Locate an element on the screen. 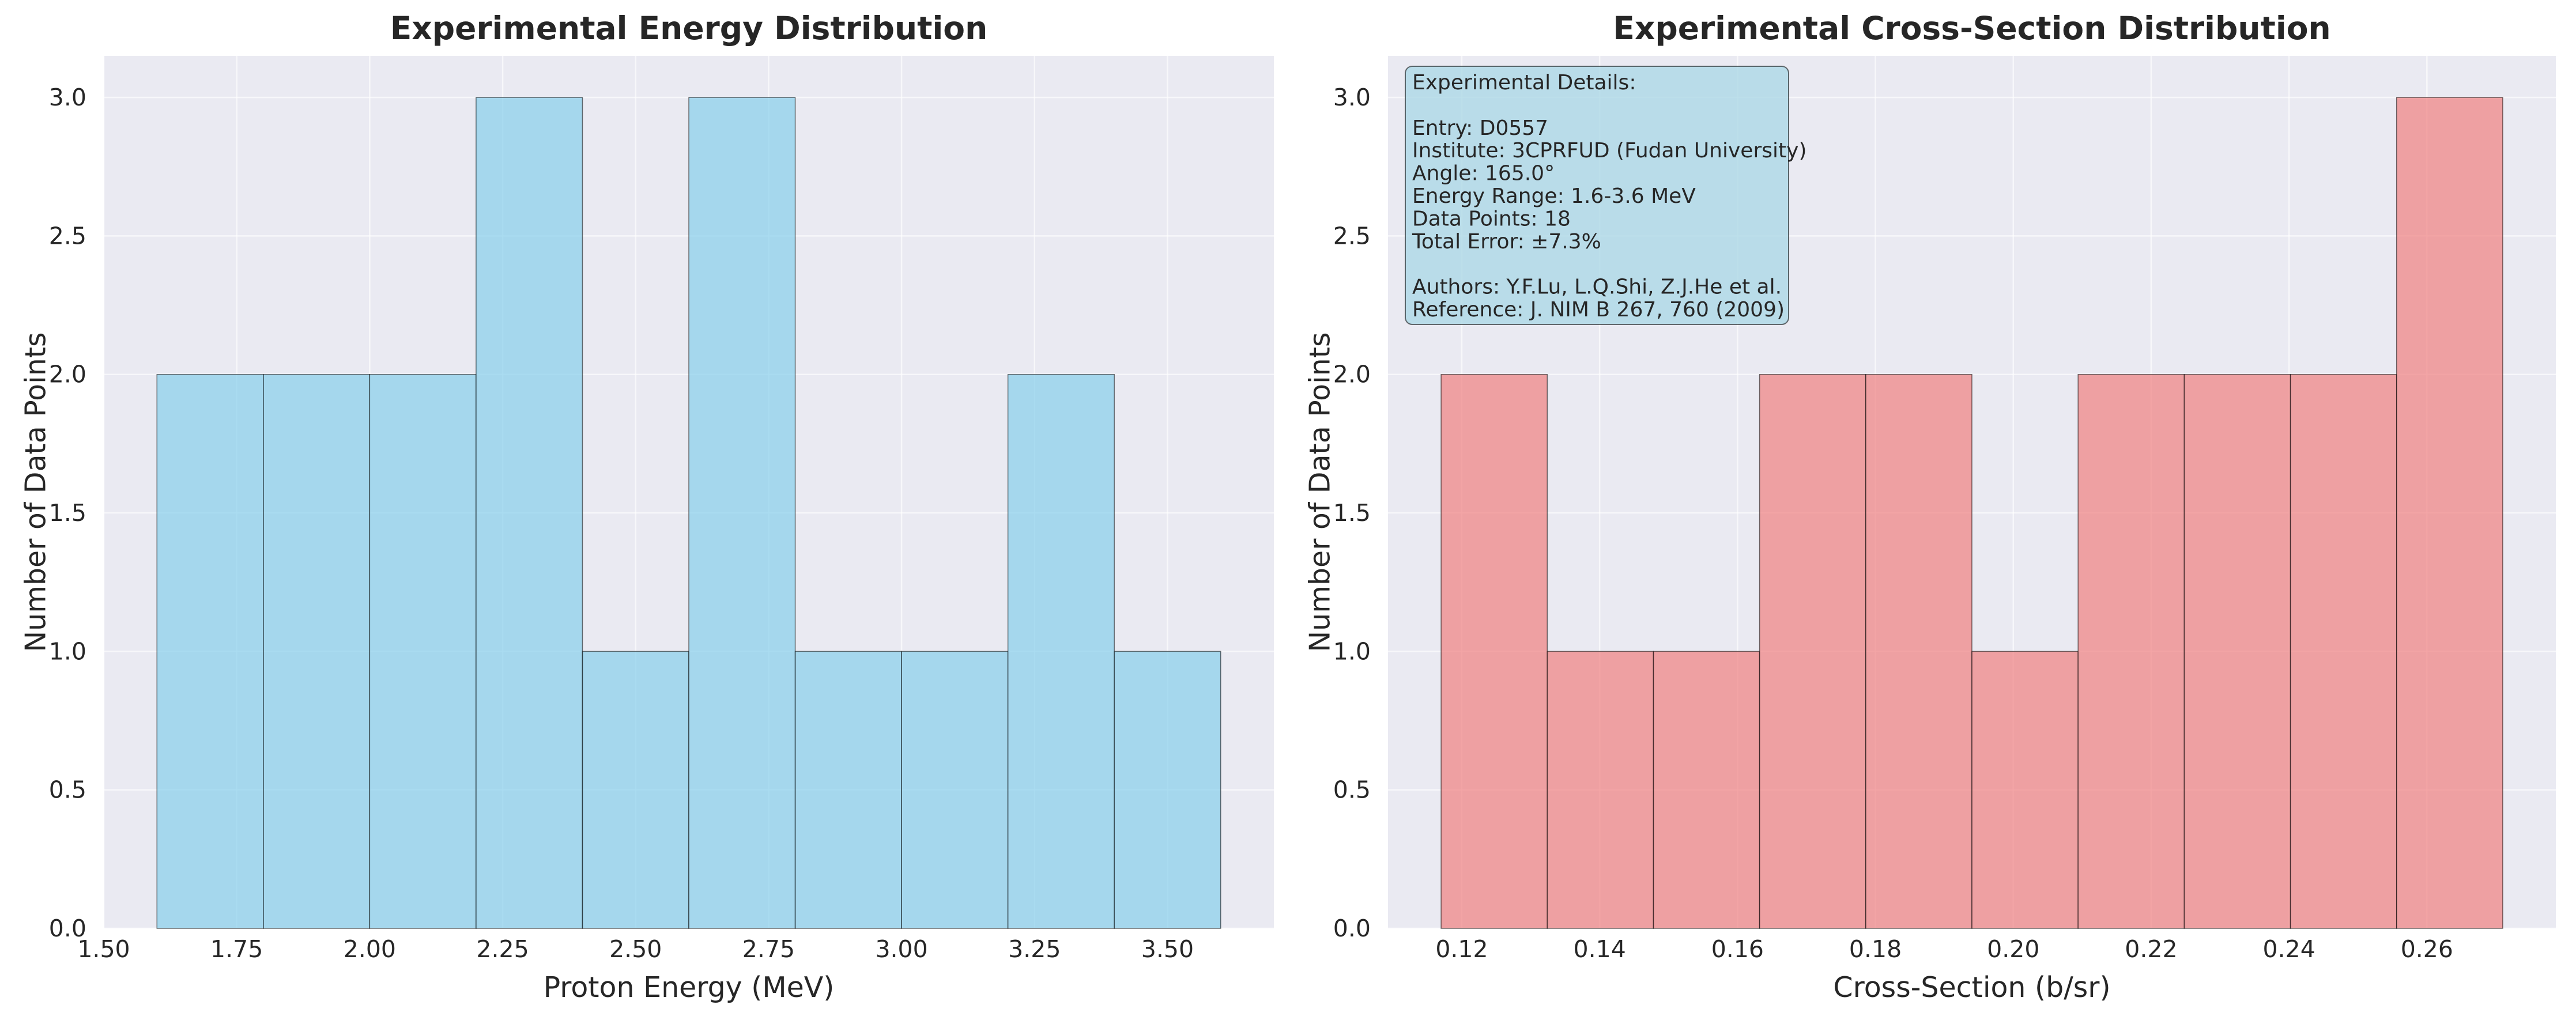  energy-y-tick-label: 0.5 is located at coordinates (67, 790).